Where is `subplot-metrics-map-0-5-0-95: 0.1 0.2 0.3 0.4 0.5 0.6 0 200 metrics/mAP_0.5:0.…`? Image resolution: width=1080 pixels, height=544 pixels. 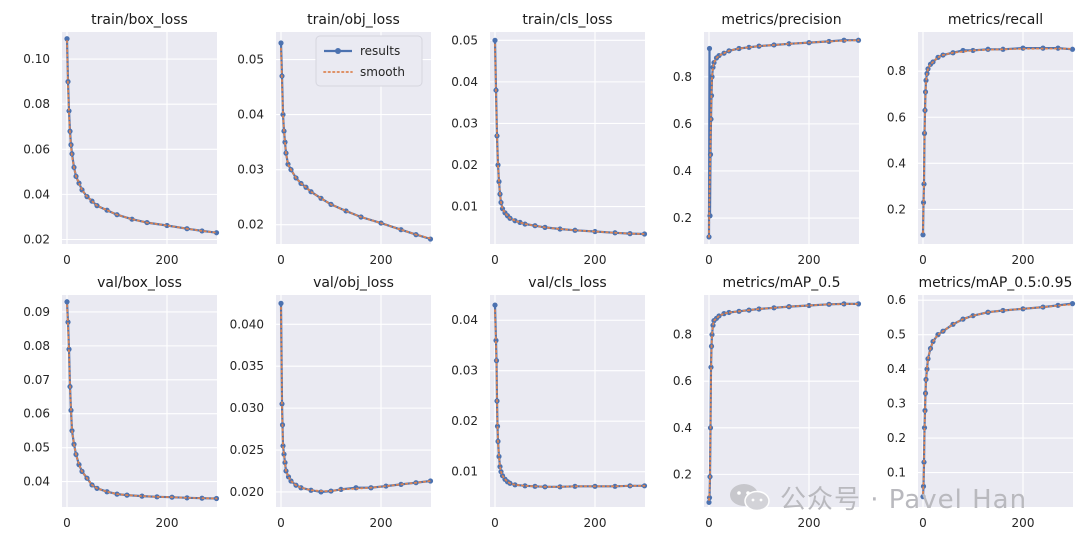
subplot-metrics-map-0-5-0-95: 0.1 0.2 0.3 0.4 0.5 0.6 0 200 metrics/mAP_0.5:0.… is located at coordinates (981, 402).